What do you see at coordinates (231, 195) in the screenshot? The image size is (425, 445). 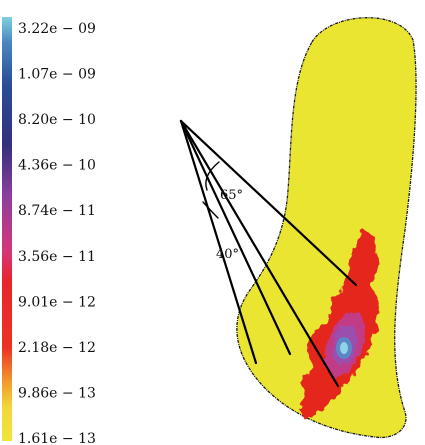 I see `angle-label-outer: 65°` at bounding box center [231, 195].